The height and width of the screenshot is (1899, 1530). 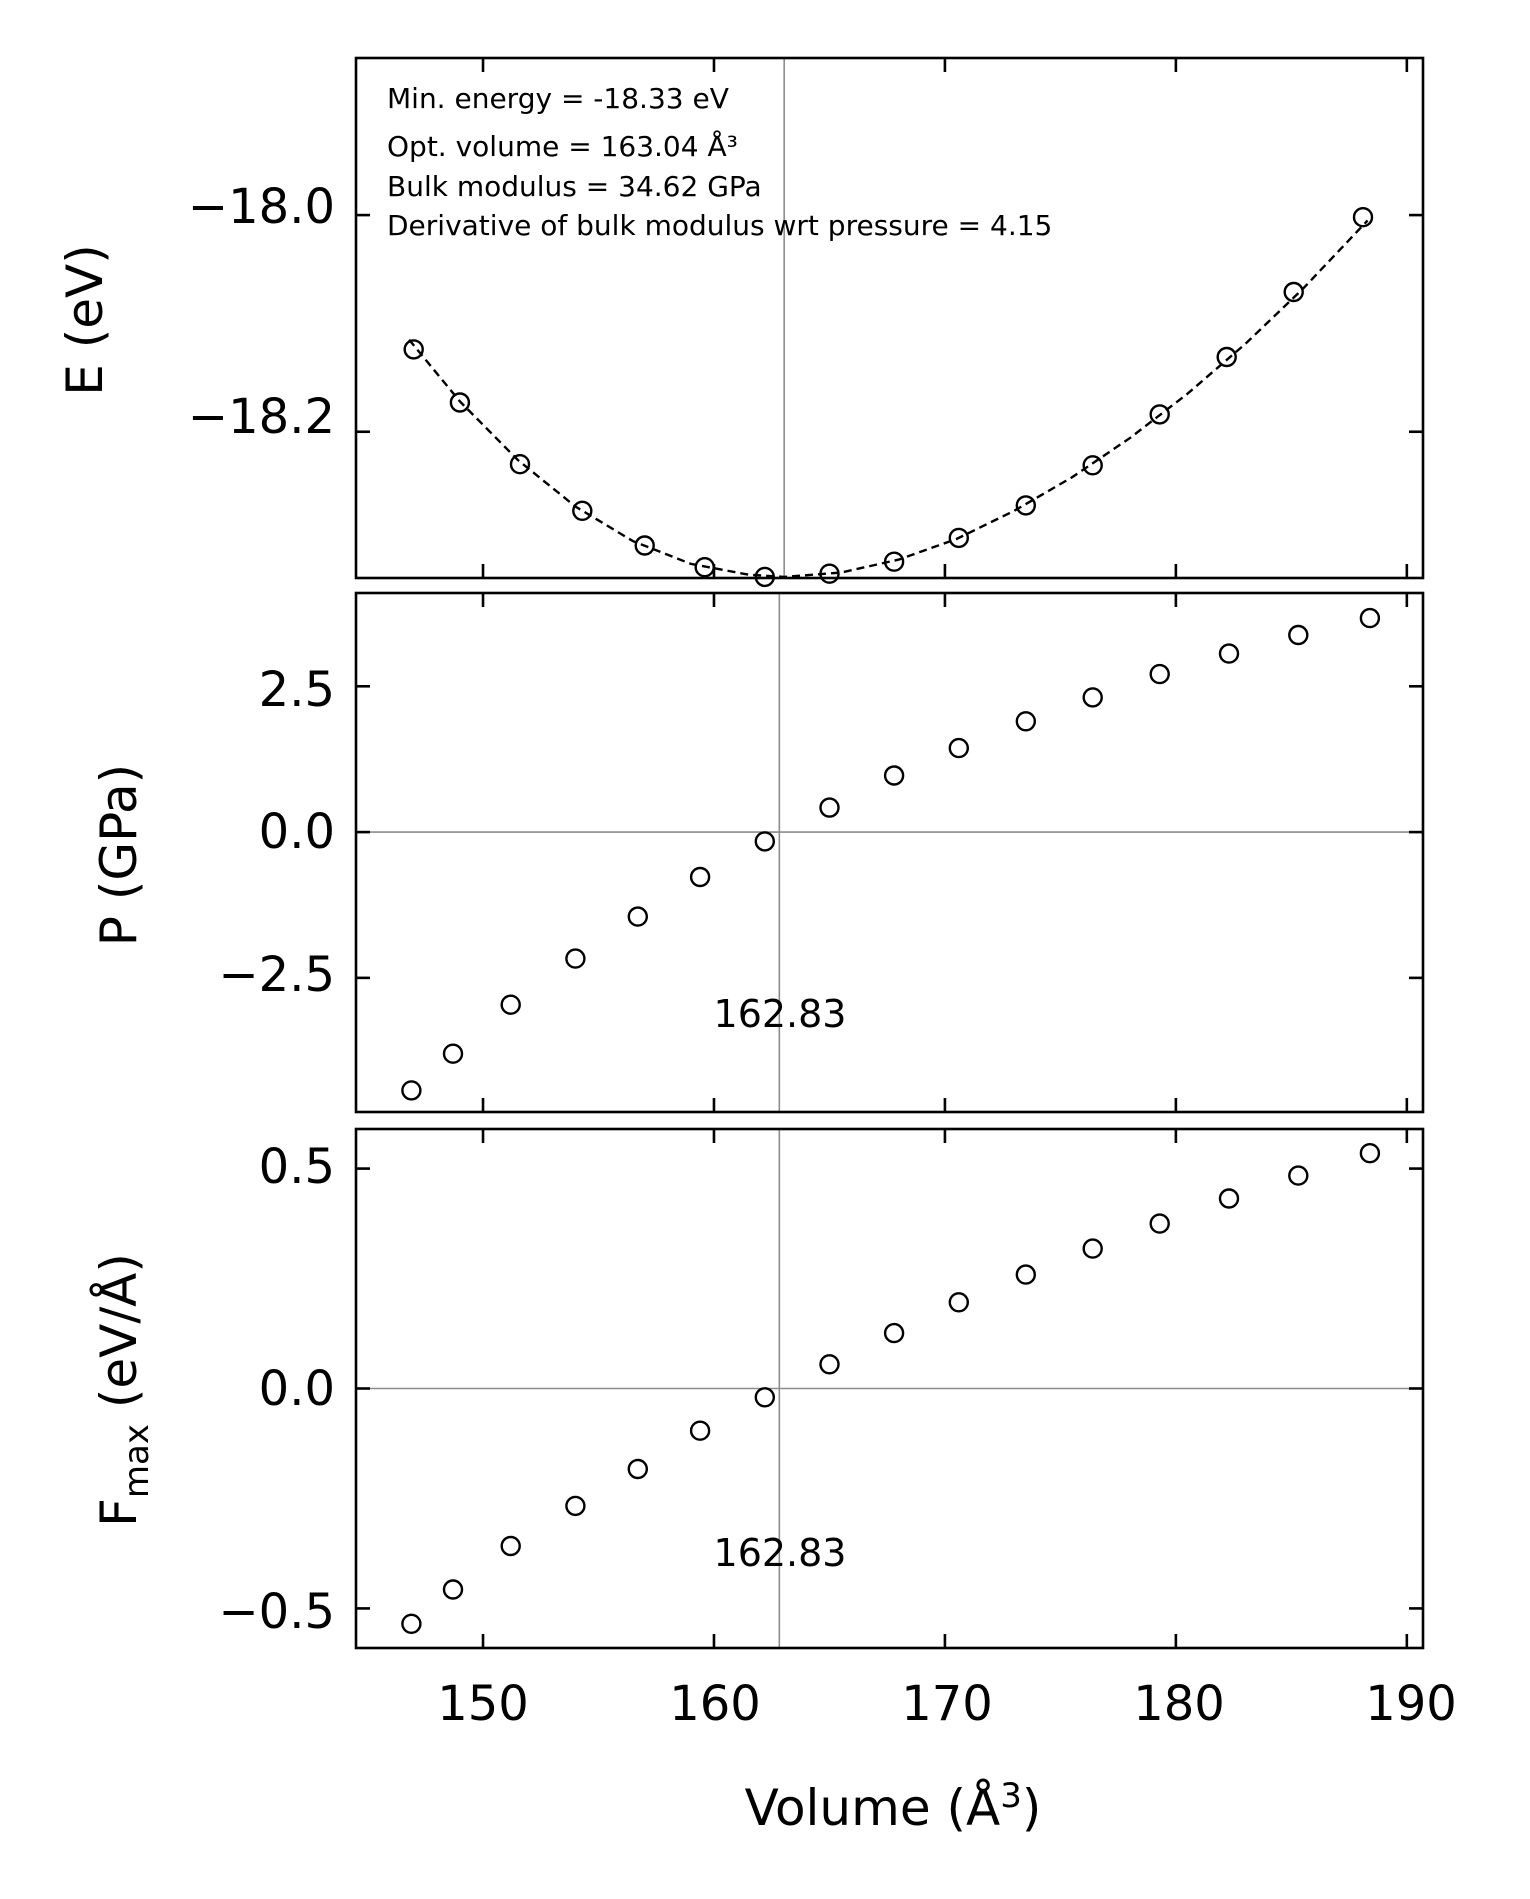 I want to click on energy-data-points, so click(x=888, y=397).